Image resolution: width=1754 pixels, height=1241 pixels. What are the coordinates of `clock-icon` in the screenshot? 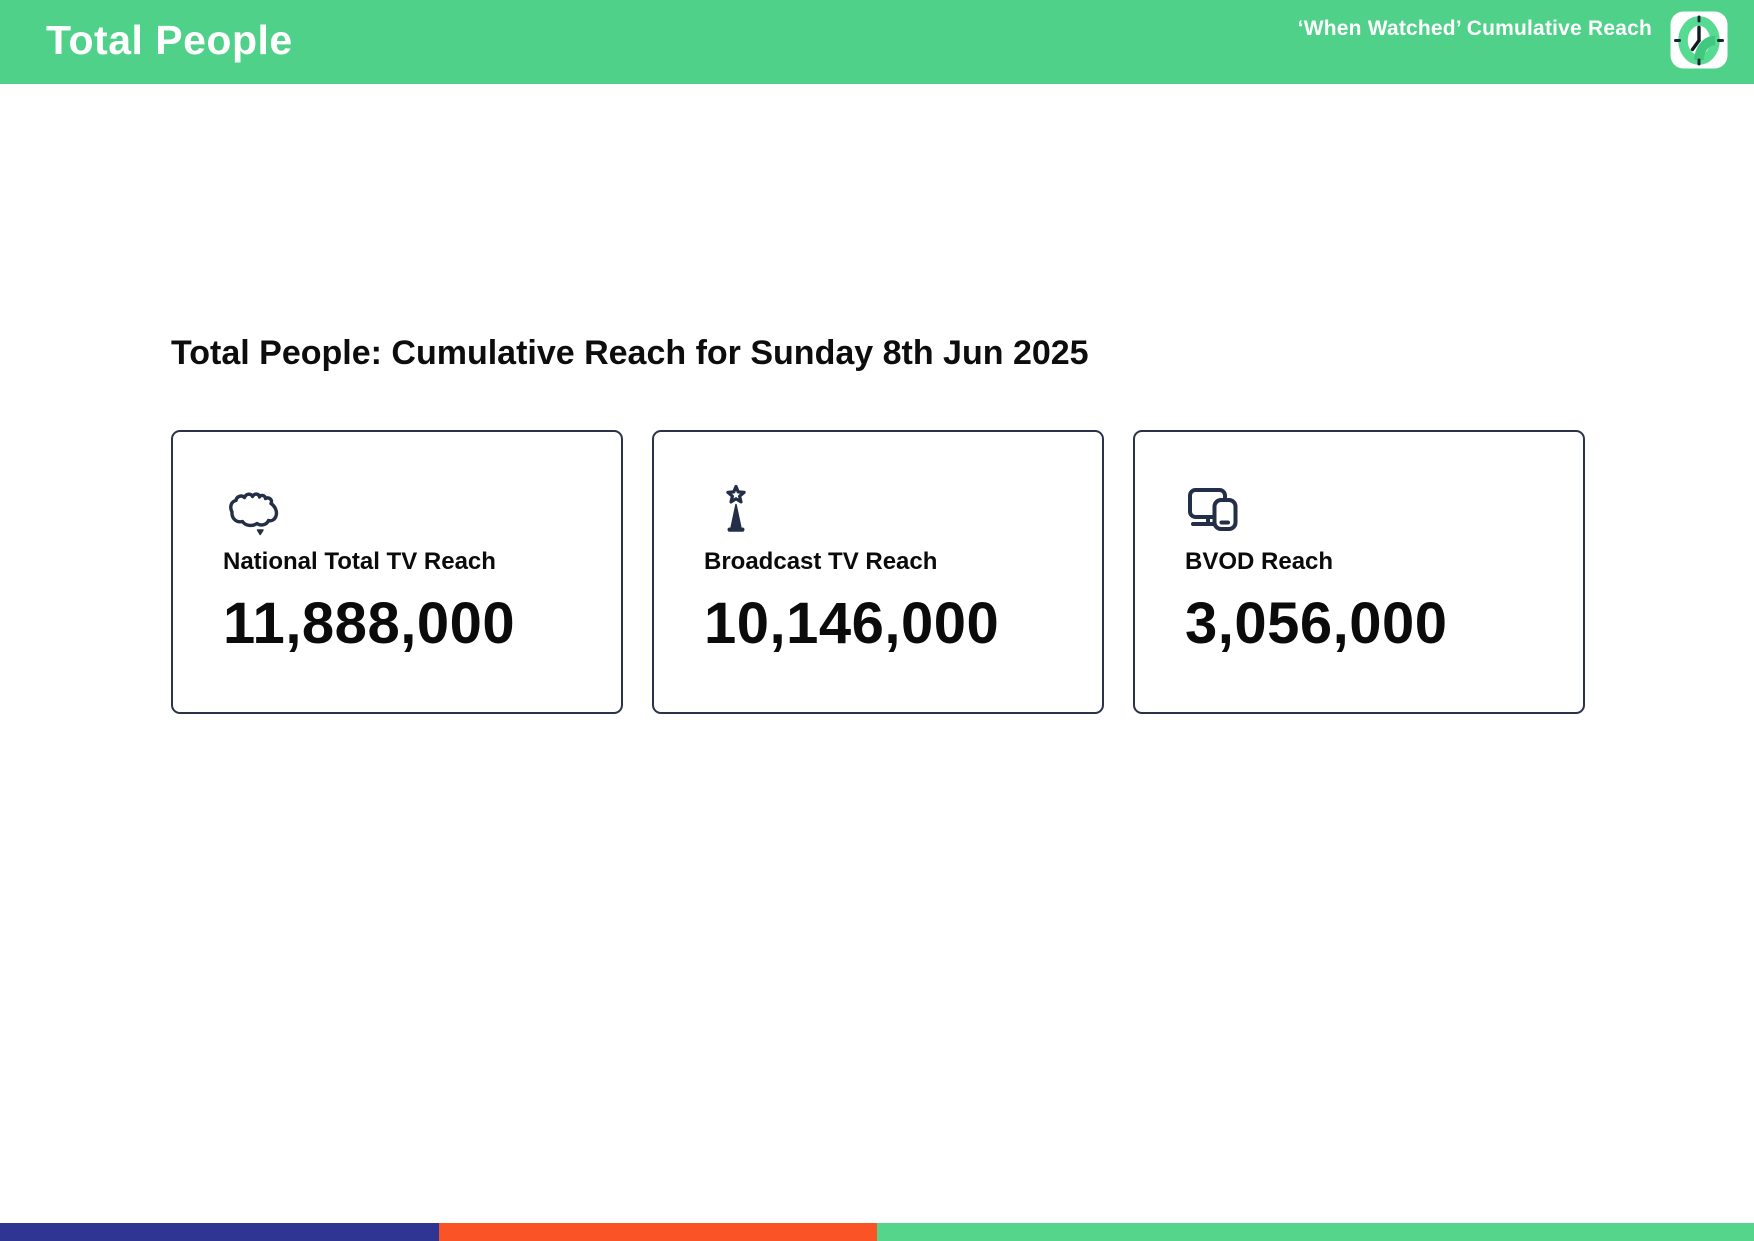 It's located at (1699, 40).